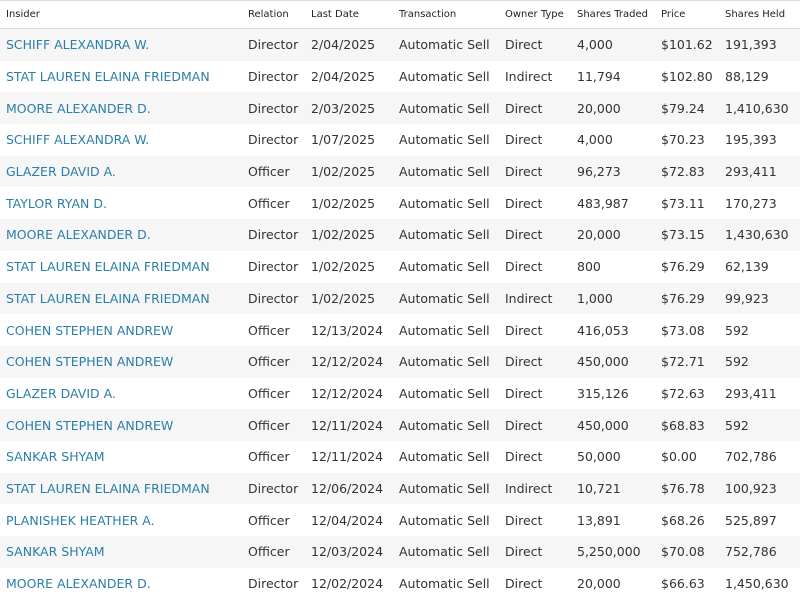  I want to click on table-cell: 195,393, so click(762, 140).